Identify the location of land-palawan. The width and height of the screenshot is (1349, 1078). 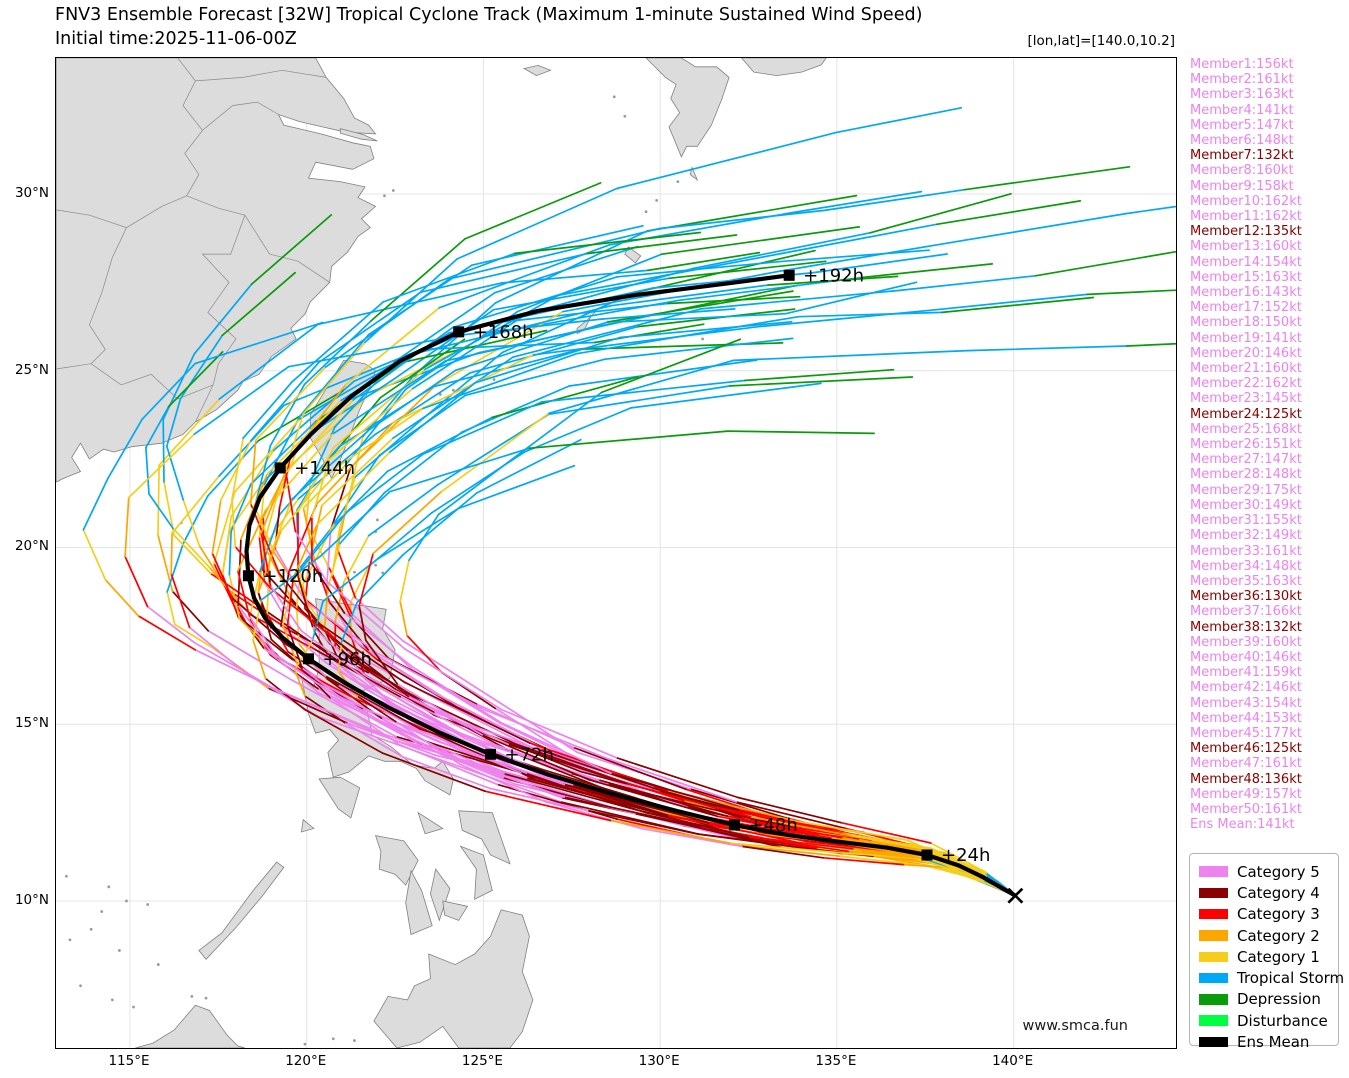
(241, 910).